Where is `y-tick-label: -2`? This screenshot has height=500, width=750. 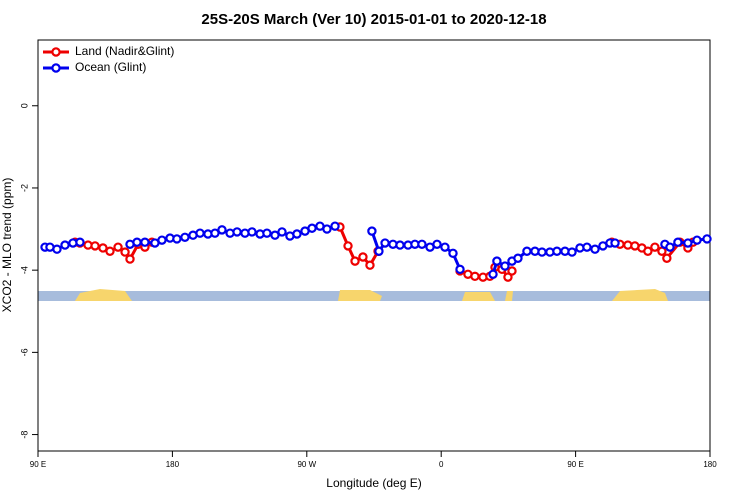 y-tick-label: -2 is located at coordinates (24, 188).